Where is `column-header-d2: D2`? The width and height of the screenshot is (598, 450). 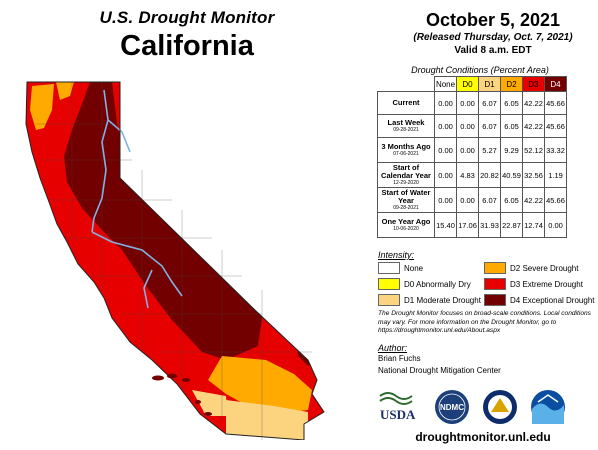
column-header-d2: D2 is located at coordinates (511, 84).